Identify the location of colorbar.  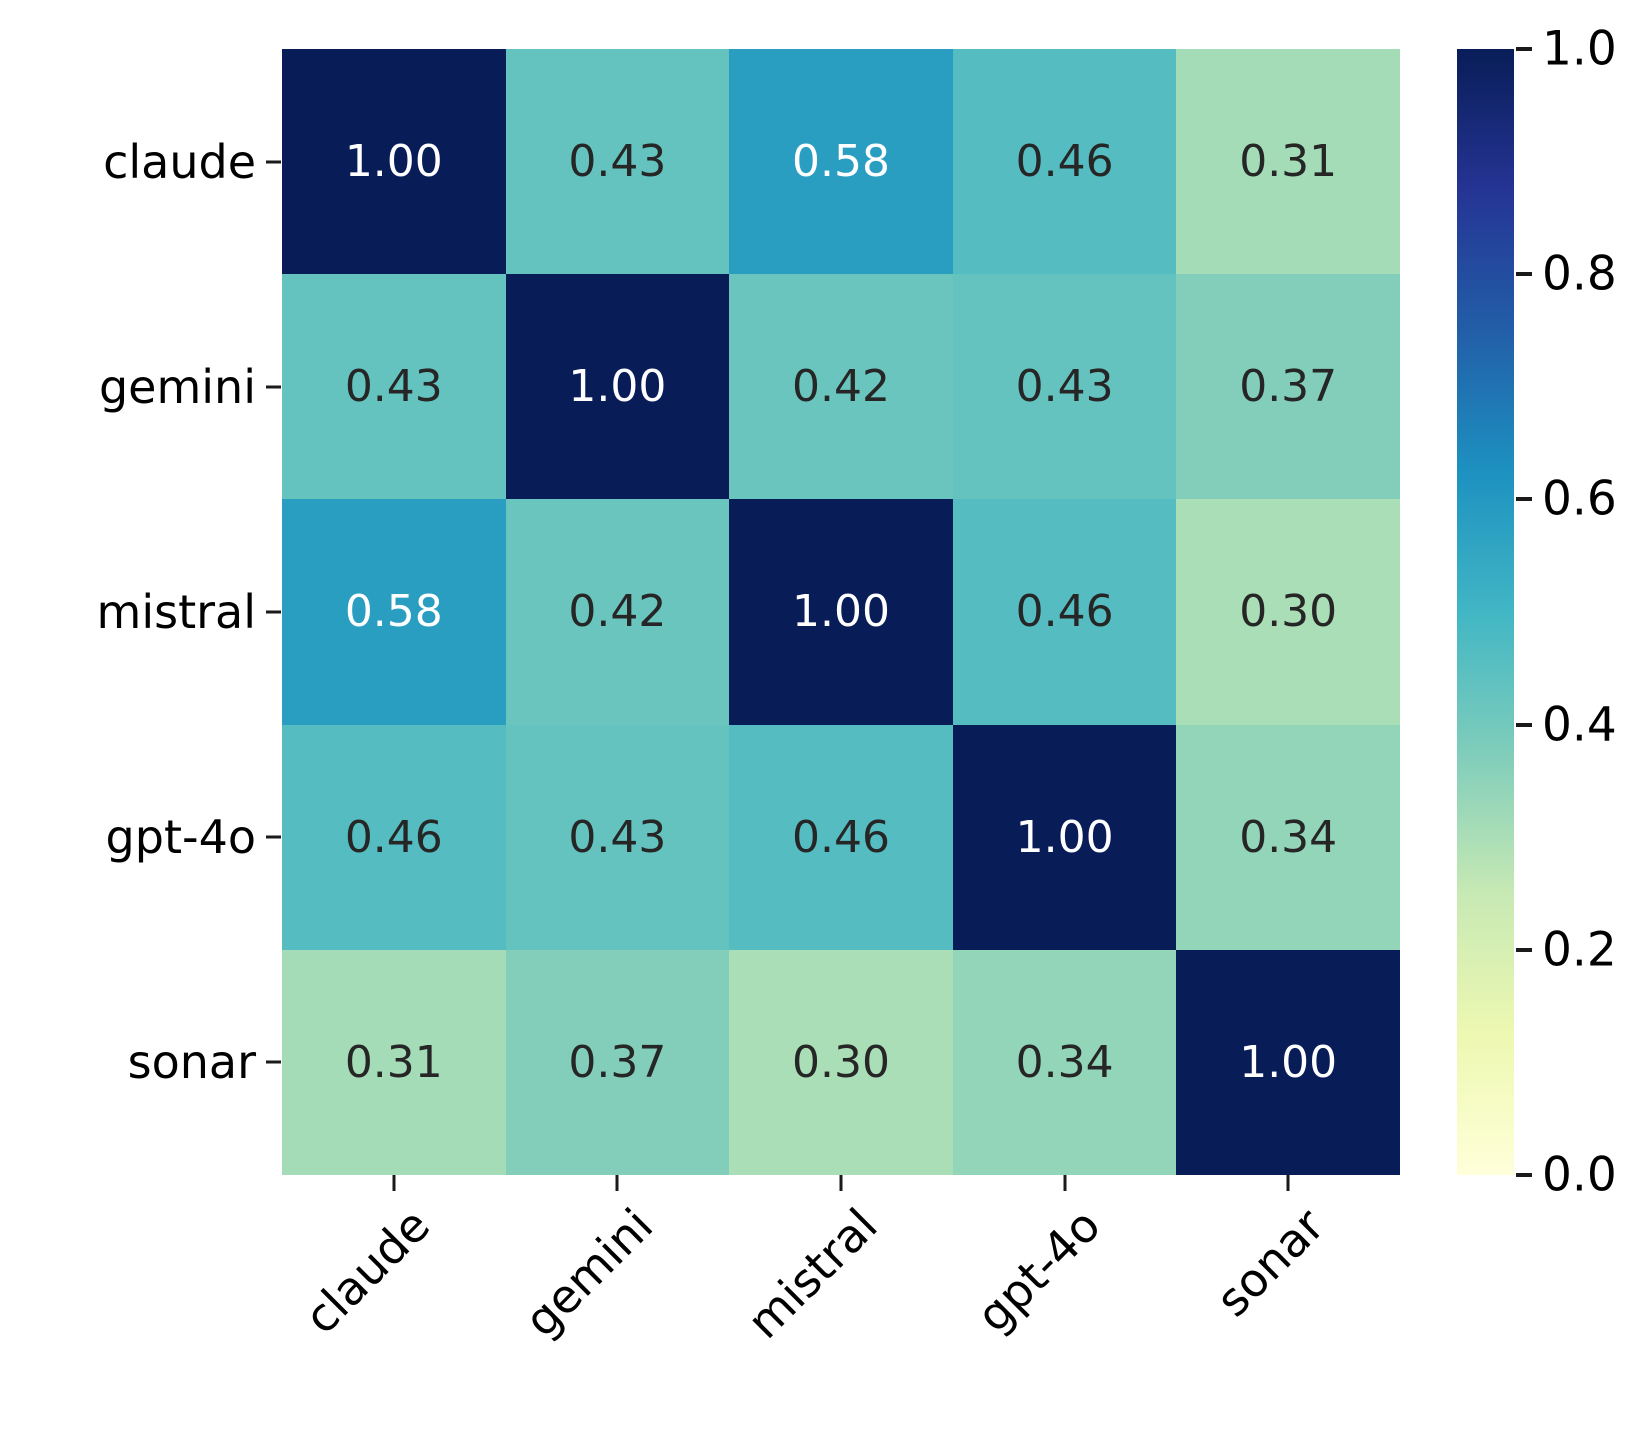
(1485, 612).